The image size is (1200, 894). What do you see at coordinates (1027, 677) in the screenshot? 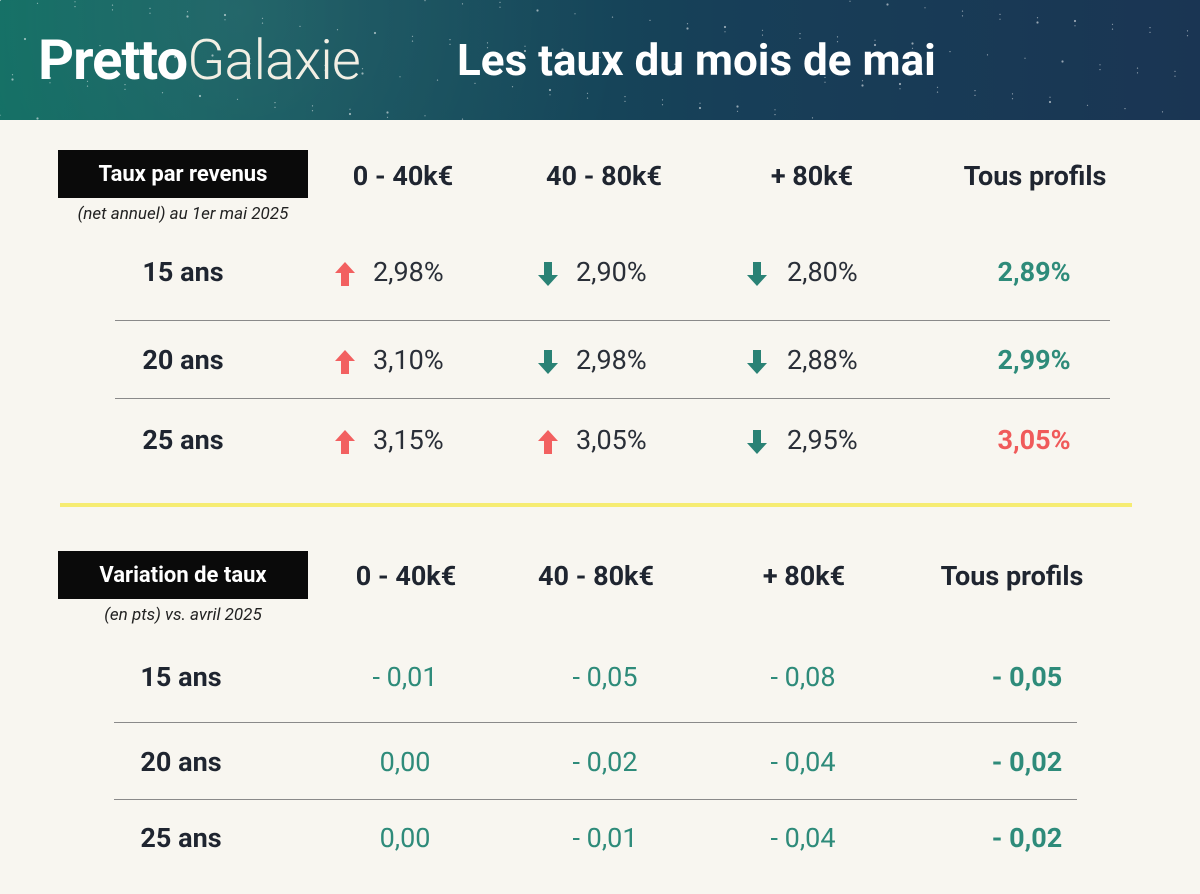
I see `total-value: - 0,05` at bounding box center [1027, 677].